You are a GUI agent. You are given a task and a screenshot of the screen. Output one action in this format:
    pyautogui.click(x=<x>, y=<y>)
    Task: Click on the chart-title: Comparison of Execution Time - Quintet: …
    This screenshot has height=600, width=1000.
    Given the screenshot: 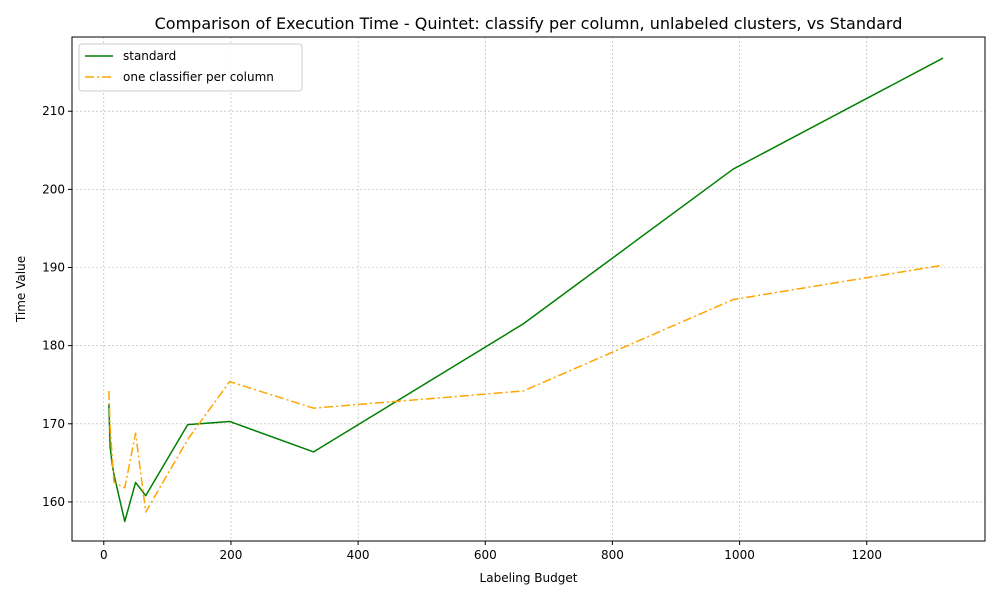 What is the action you would take?
    pyautogui.click(x=529, y=23)
    